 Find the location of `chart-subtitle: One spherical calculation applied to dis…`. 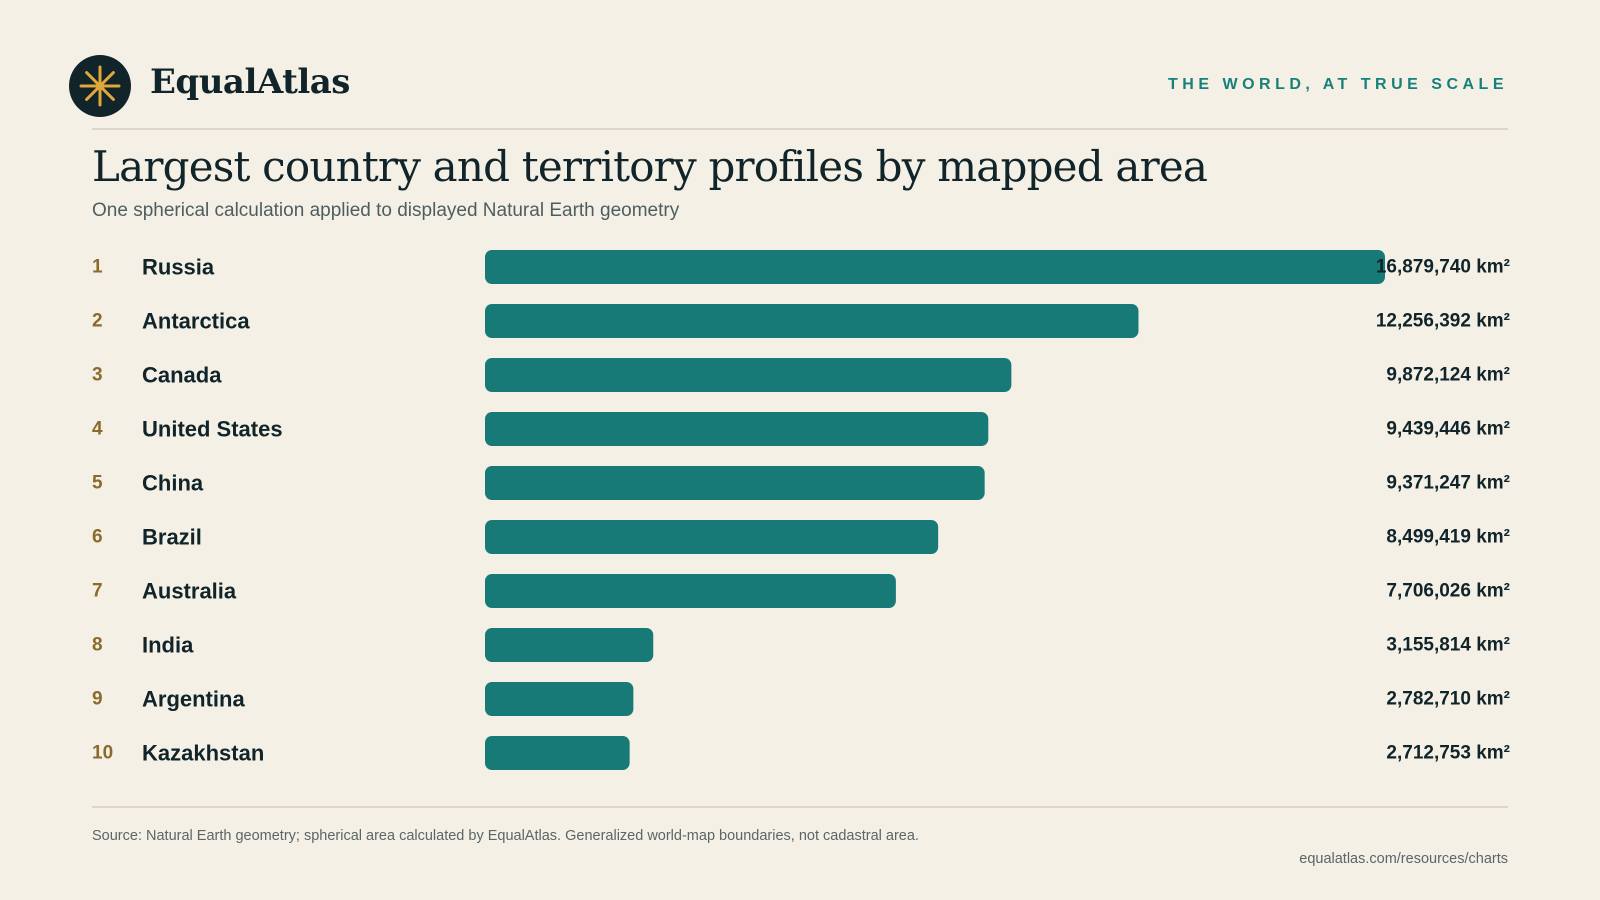

chart-subtitle: One spherical calculation applied to dis… is located at coordinates (386, 210).